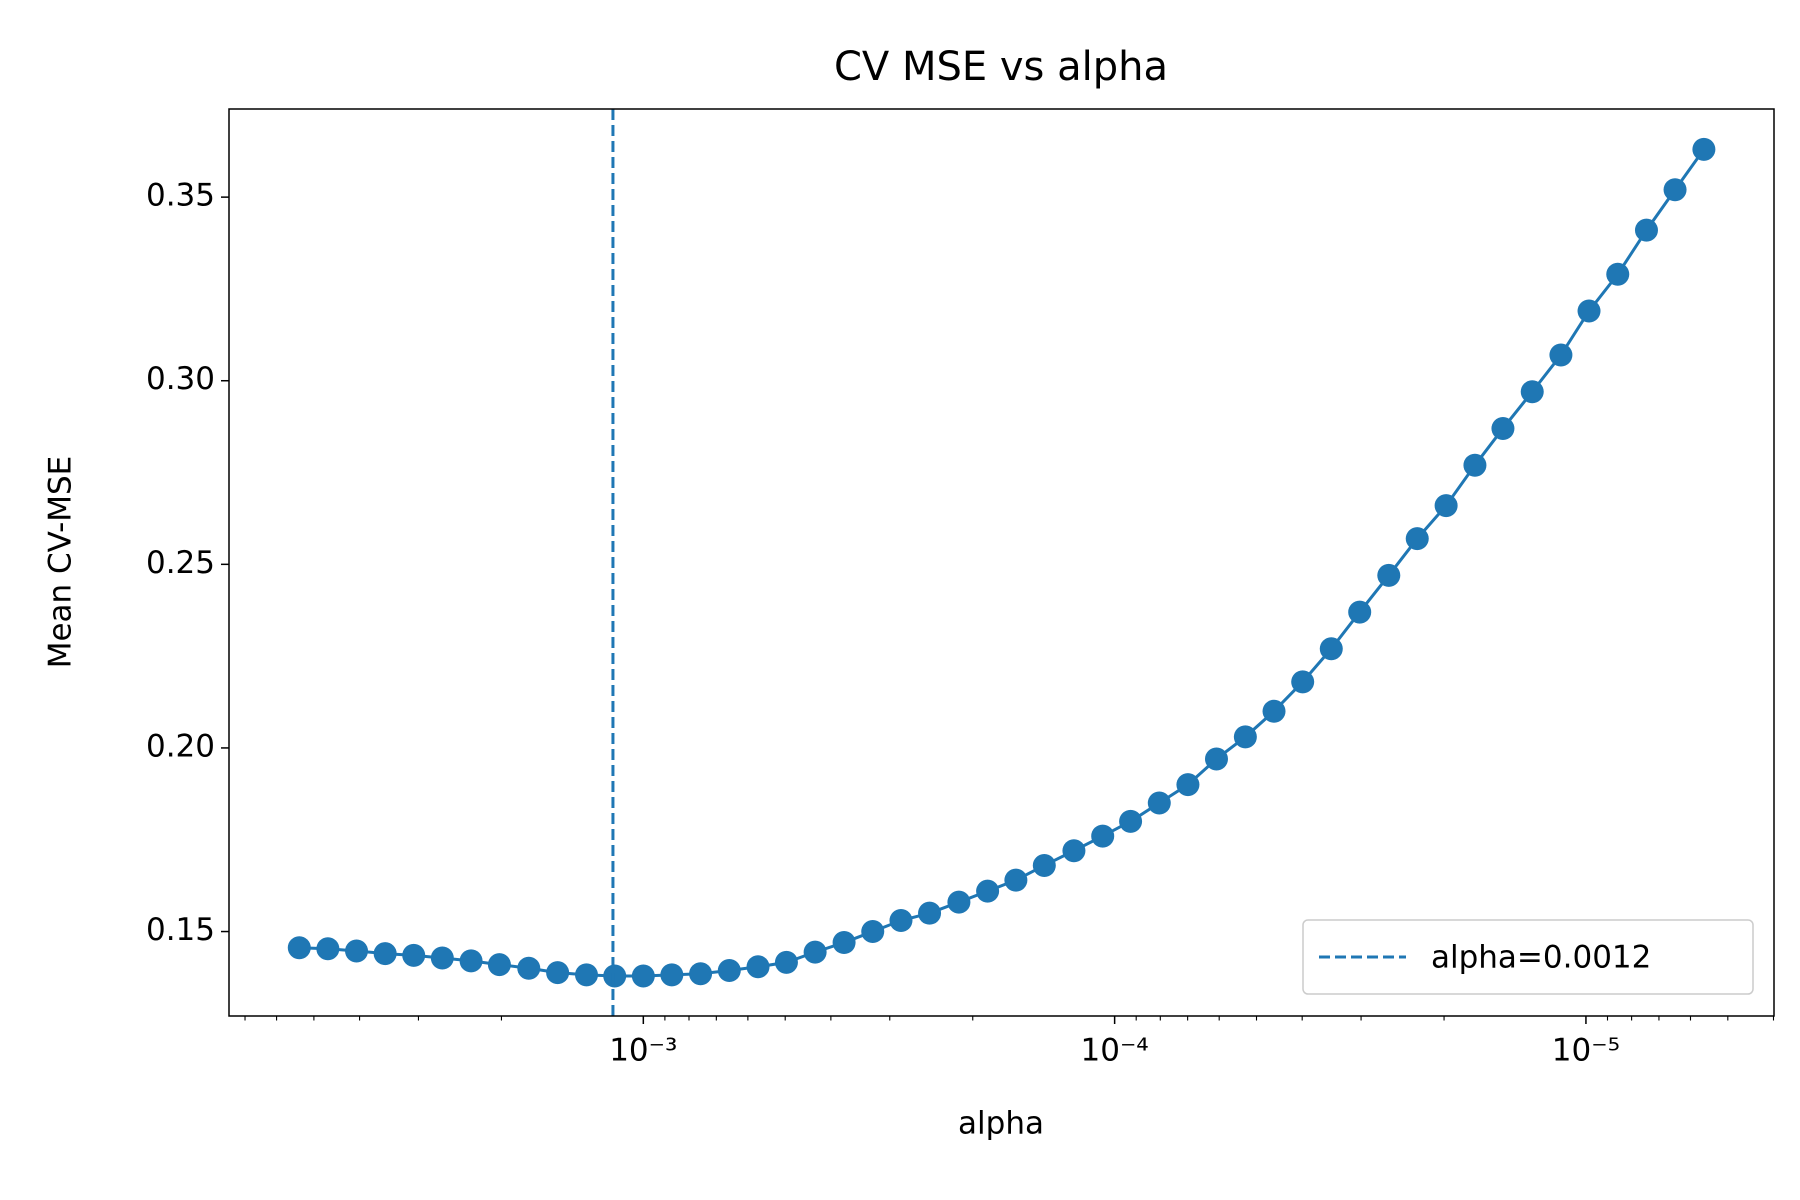 The height and width of the screenshot is (1200, 1800). Describe the element at coordinates (180, 746) in the screenshot. I see `y-tick-label: 0.20` at that location.